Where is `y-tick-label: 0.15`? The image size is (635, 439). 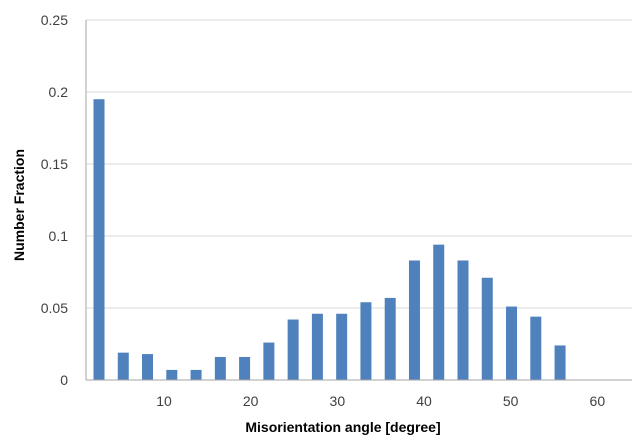 y-tick-label: 0.15 is located at coordinates (54, 164).